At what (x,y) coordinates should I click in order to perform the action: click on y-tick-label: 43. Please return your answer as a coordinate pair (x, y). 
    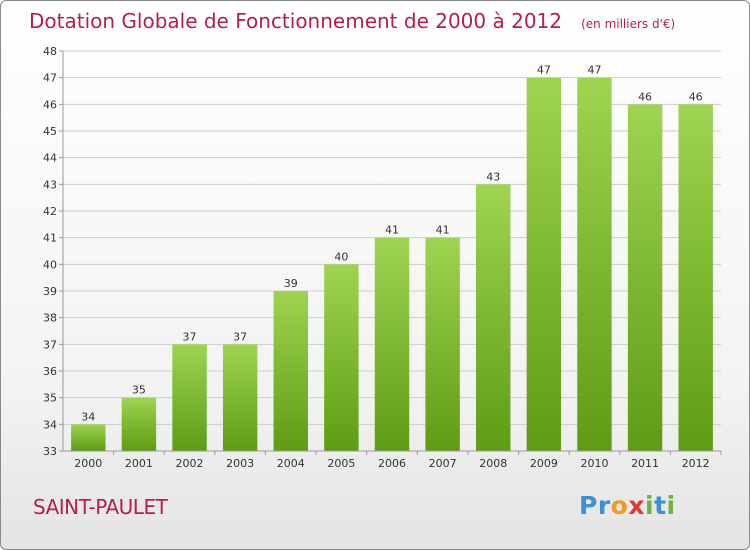
    Looking at the image, I should click on (50, 184).